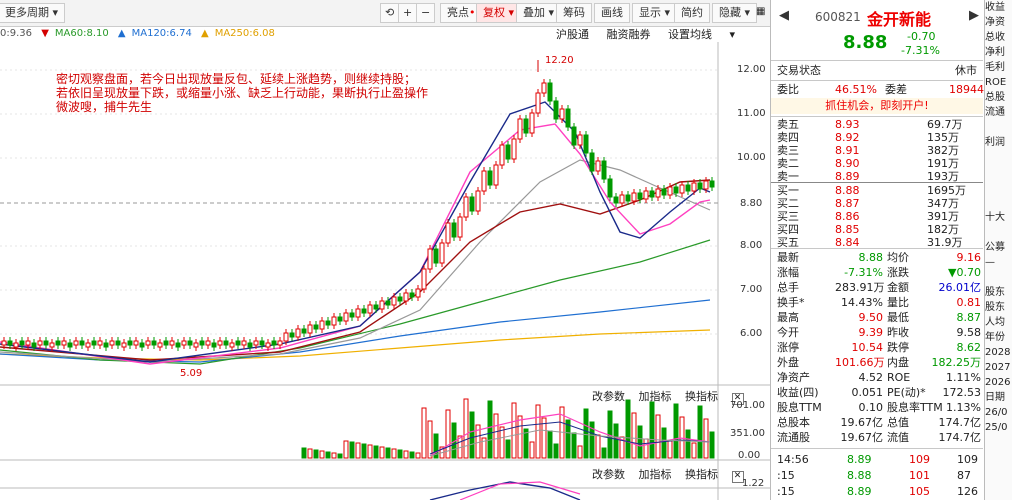 This screenshot has width=1012, height=500. What do you see at coordinates (753, 483) in the screenshot?
I see `indicator-axis-label: 1.22` at bounding box center [753, 483].